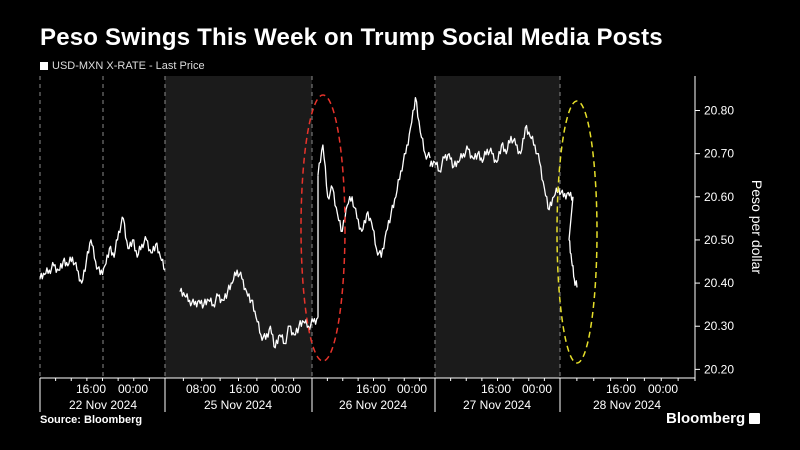 Image resolution: width=800 pixels, height=450 pixels. Describe the element at coordinates (663, 389) in the screenshot. I see `x-time-label-10: 00:00` at that location.